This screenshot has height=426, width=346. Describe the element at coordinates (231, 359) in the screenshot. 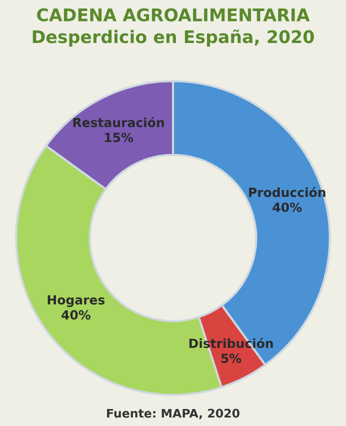

I see `data-label: 5%` at that location.